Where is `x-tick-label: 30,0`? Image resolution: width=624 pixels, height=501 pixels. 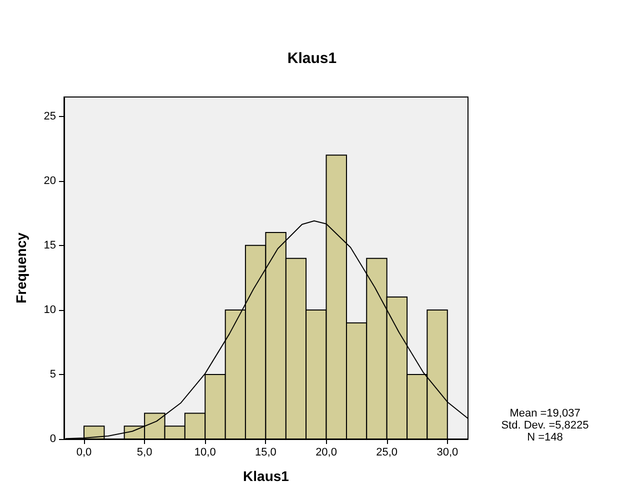
x-tick-label: 30,0 is located at coordinates (447, 452).